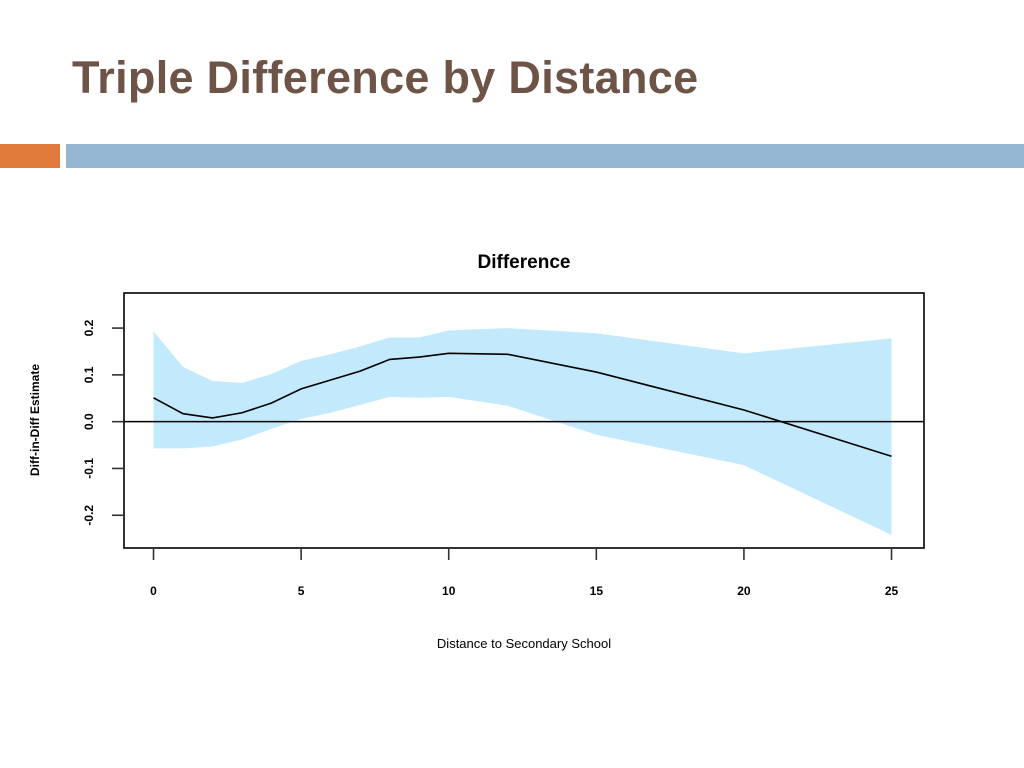 The width and height of the screenshot is (1024, 768). I want to click on chart-title: Difference, so click(524, 262).